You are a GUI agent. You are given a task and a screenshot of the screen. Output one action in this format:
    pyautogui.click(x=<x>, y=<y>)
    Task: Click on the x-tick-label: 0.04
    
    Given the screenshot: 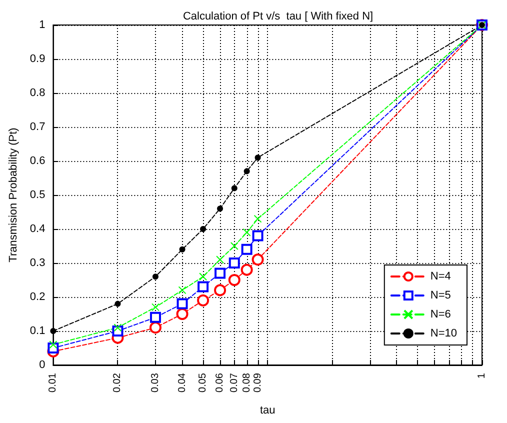 What is the action you would take?
    pyautogui.click(x=182, y=382)
    